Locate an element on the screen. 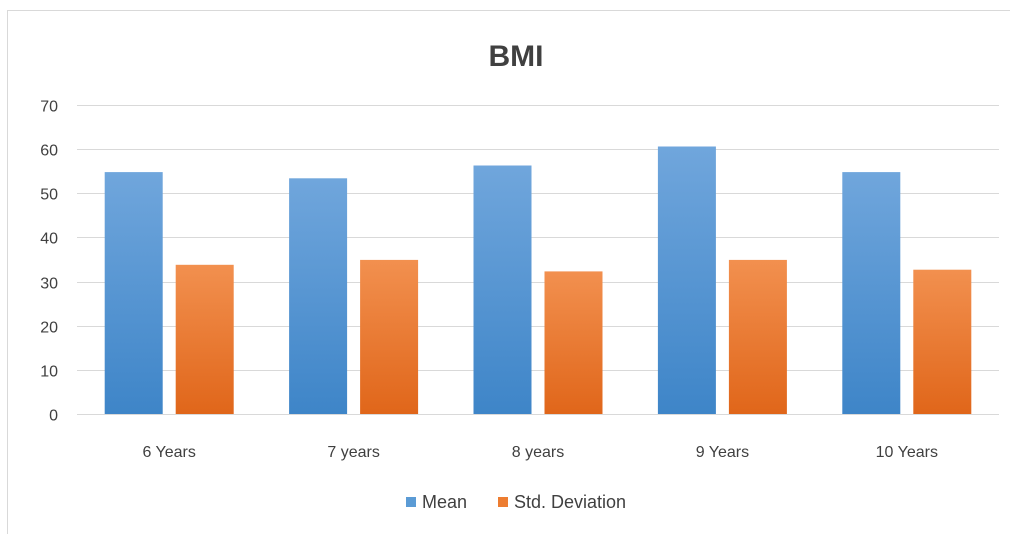 The height and width of the screenshot is (535, 1012). y-tick-label: 40 is located at coordinates (49, 239).